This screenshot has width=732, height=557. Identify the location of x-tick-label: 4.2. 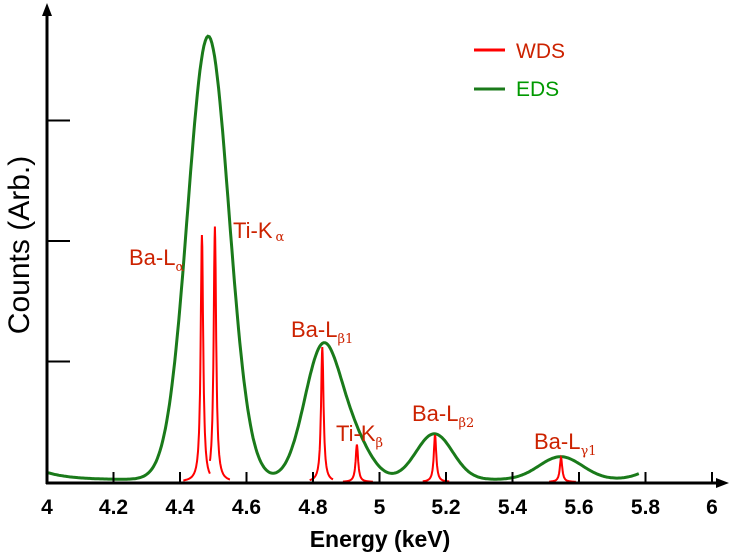
(113, 507).